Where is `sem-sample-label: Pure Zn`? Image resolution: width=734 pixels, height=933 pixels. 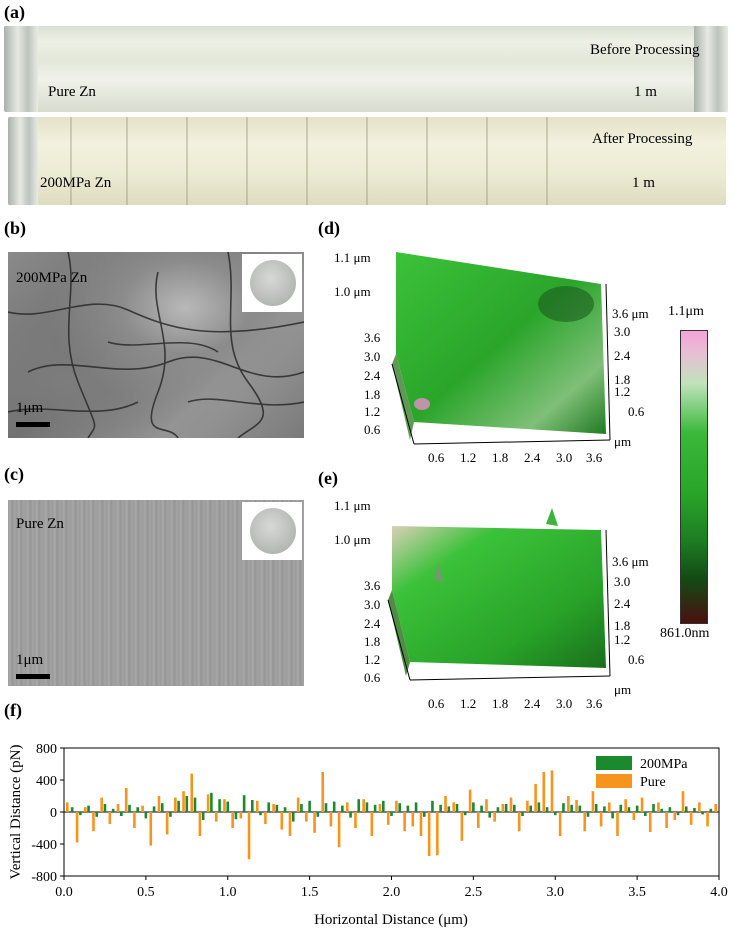
sem-sample-label: Pure Zn is located at coordinates (40, 524).